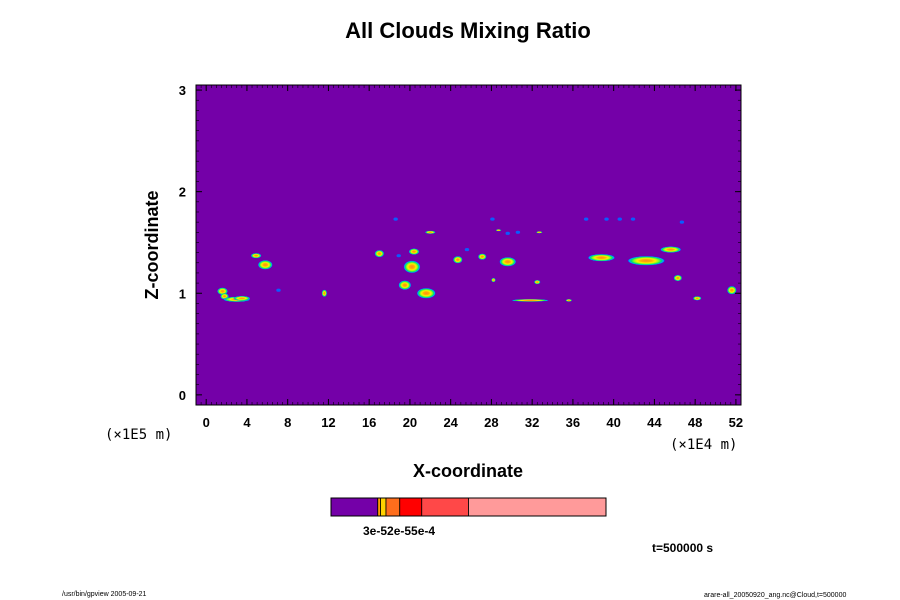 Image resolution: width=900 pixels, height=600 pixels. What do you see at coordinates (468, 30) in the screenshot?
I see `chart-title: All Clouds Mixing Ratio` at bounding box center [468, 30].